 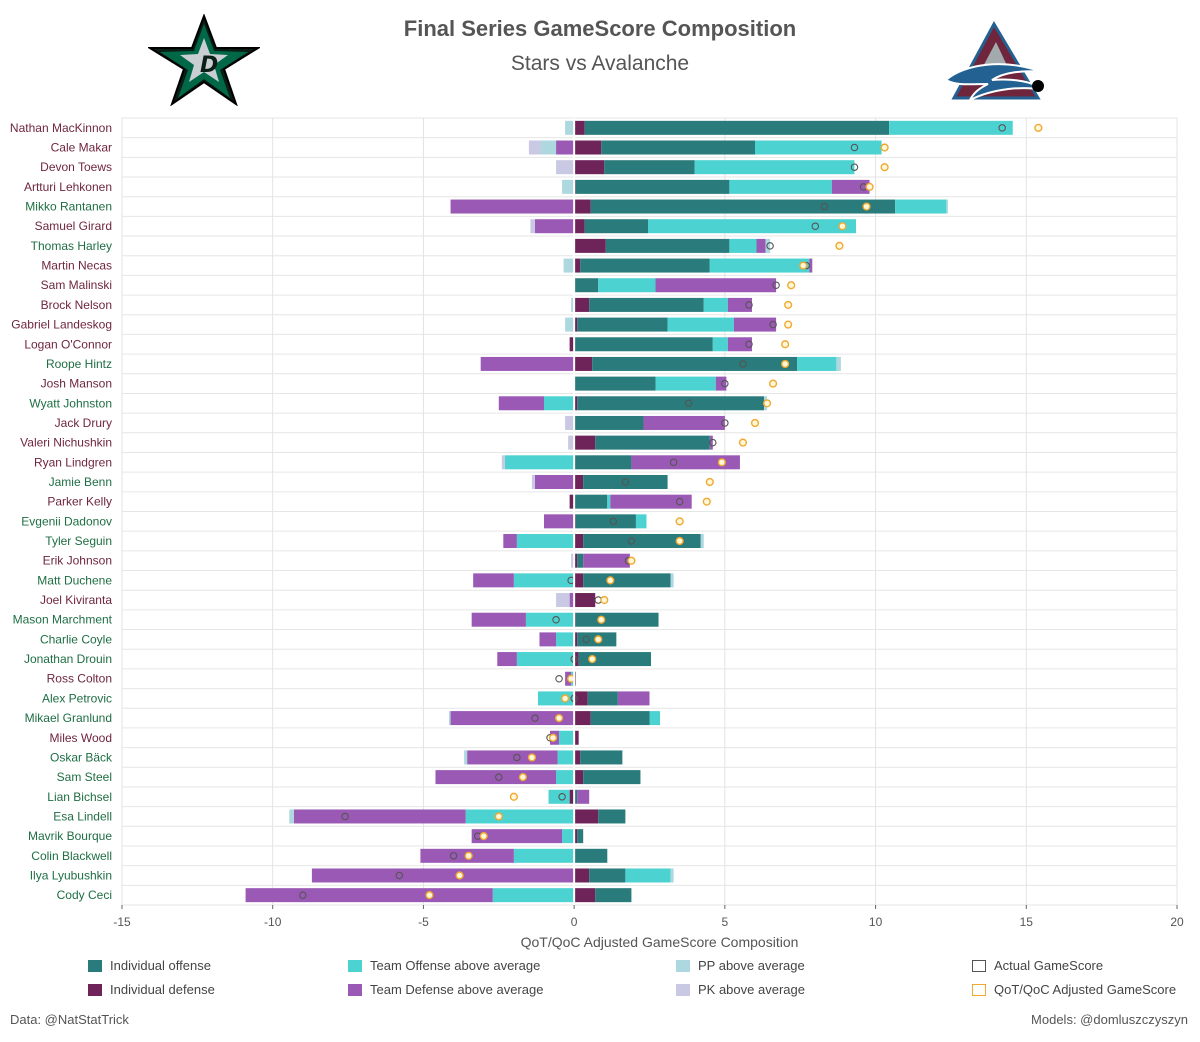 I want to click on legend-item-adjusted-marker: QoT/QoC Adjusted GameScore, so click(x=1074, y=989).